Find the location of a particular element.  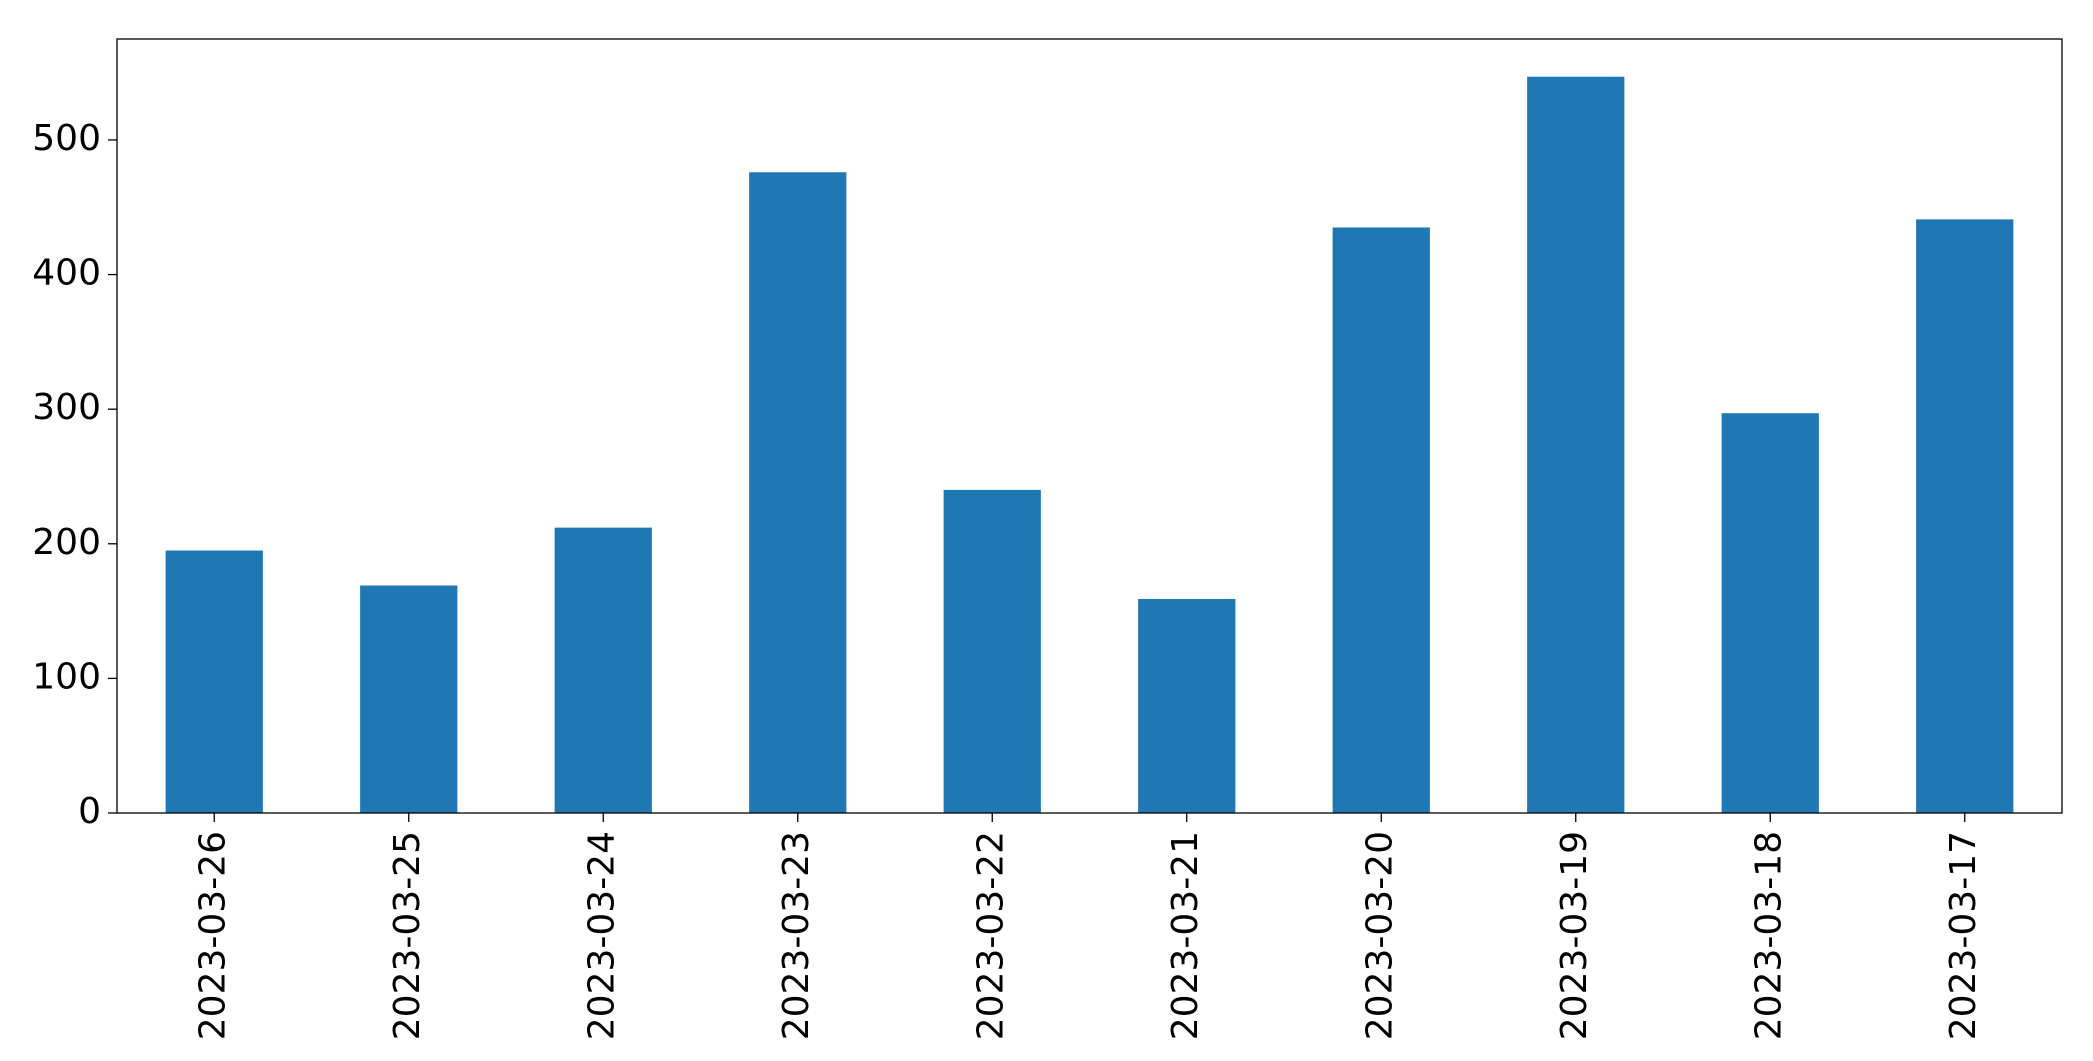

x-tick-label: 2023-03-25 is located at coordinates (407, 935).